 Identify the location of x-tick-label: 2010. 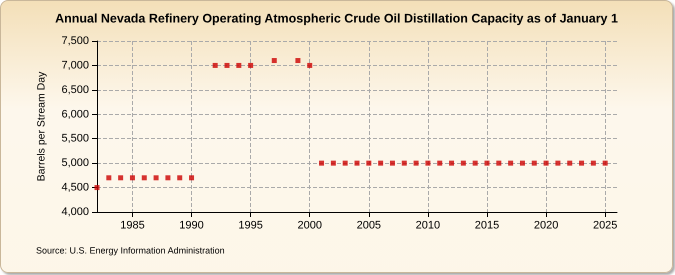
(428, 226).